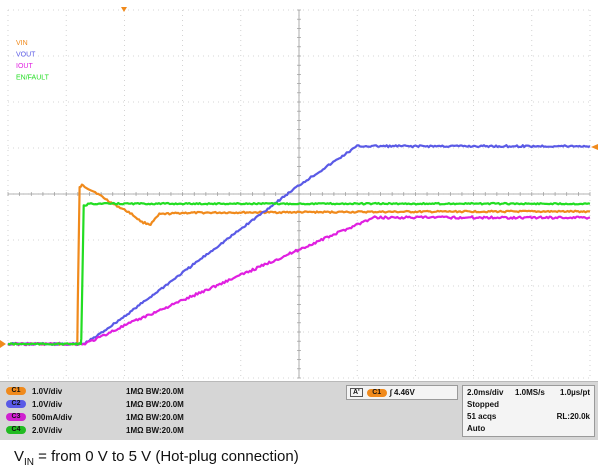  What do you see at coordinates (19, 456) in the screenshot?
I see `caption-prefix: V` at bounding box center [19, 456].